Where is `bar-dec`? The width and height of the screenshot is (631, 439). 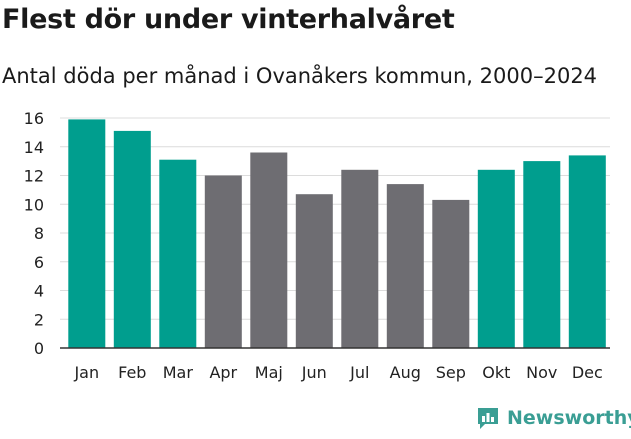 bar-dec is located at coordinates (587, 251).